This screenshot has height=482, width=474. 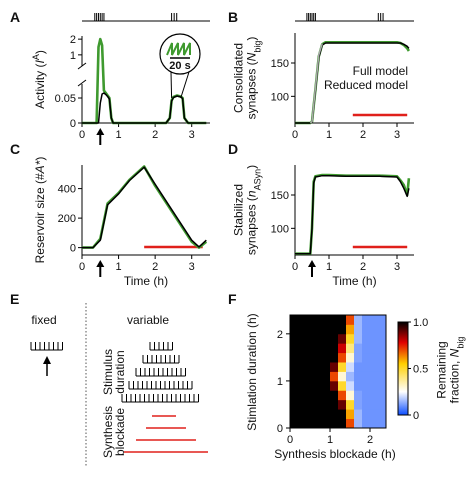 I want to click on y-axis-label-part: I, so click(x=40, y=62).